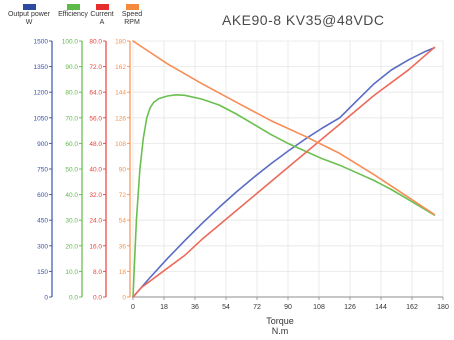  I want to click on legend-label-output-power: Output power, so click(29, 14).